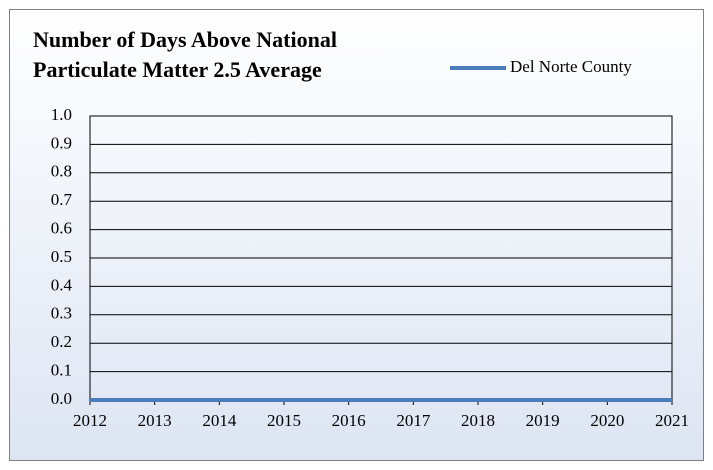  I want to click on x-tick-label: 2019, so click(543, 420).